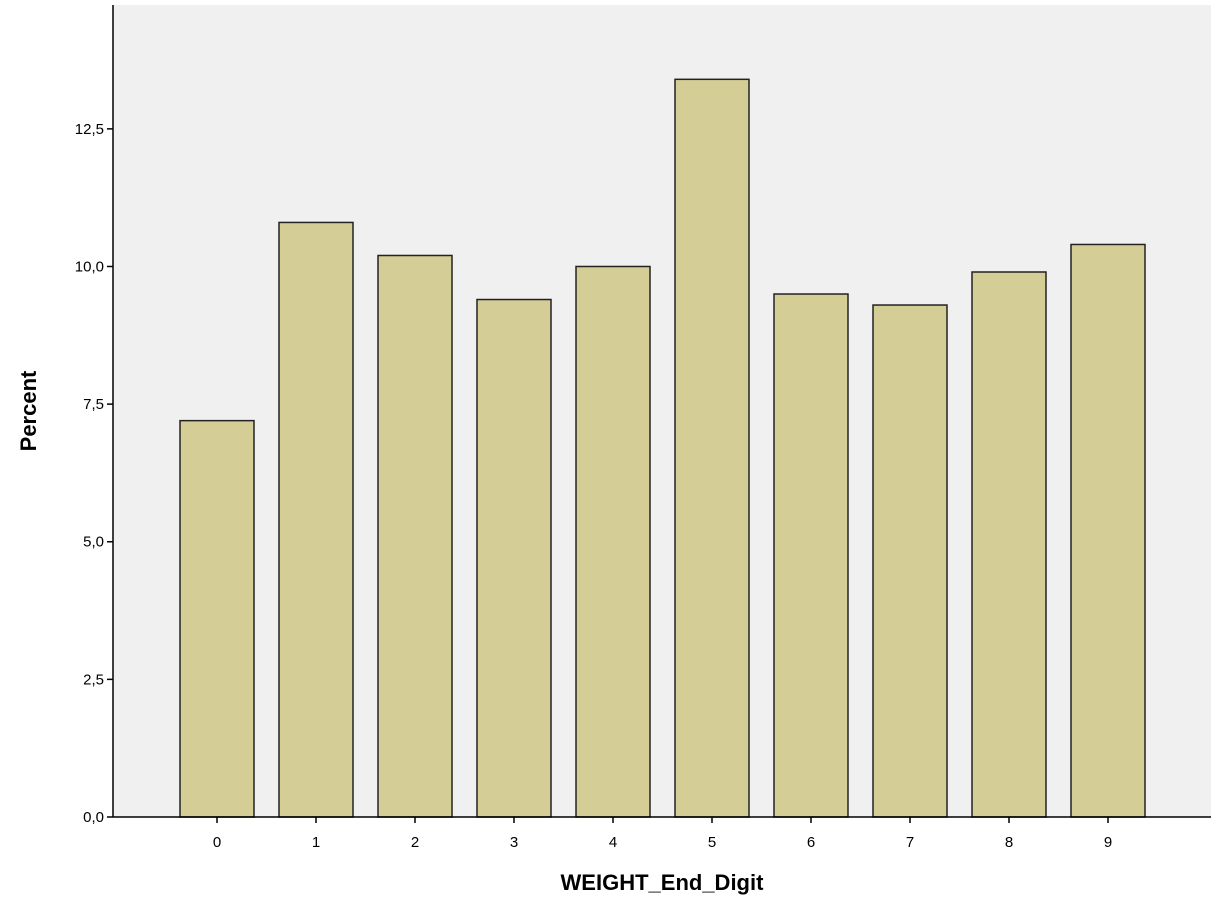 This screenshot has width=1211, height=916. I want to click on y-tick-label: 0,0, so click(93, 817).